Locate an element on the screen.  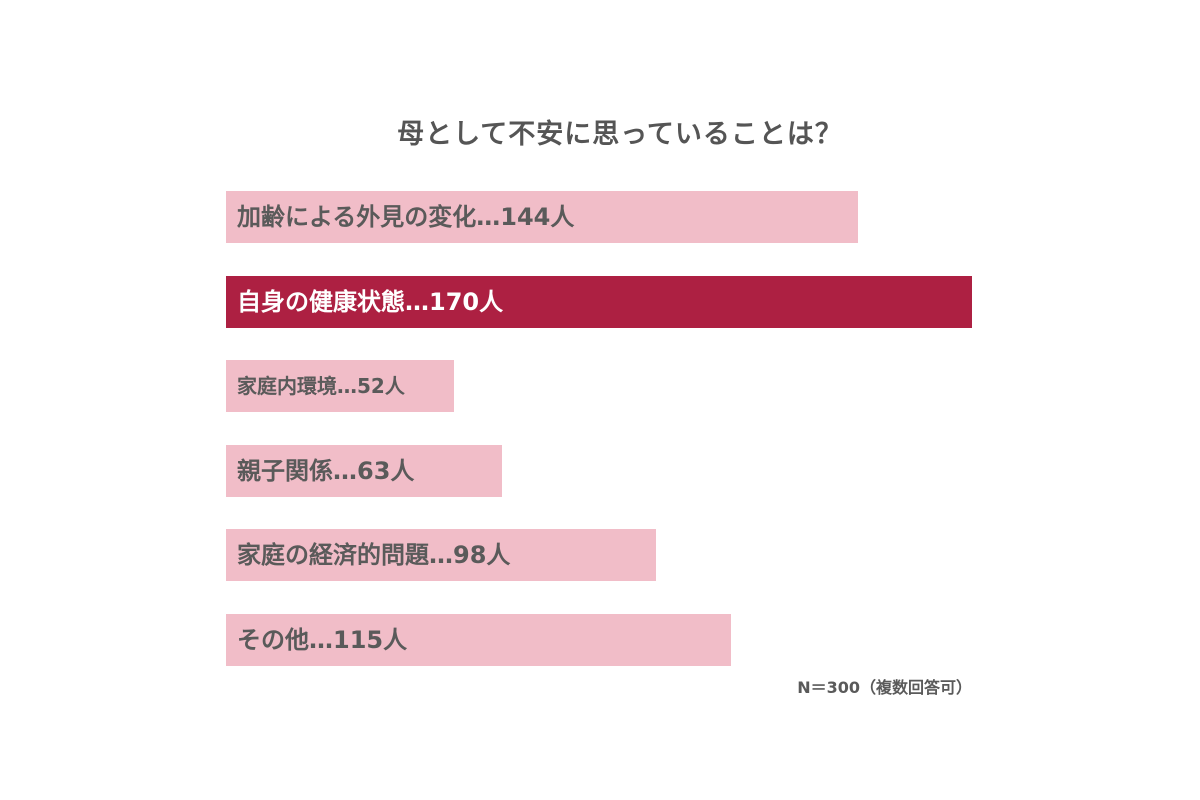
bar-label: 加齢による外見の変化…144人 is located at coordinates (406, 217).